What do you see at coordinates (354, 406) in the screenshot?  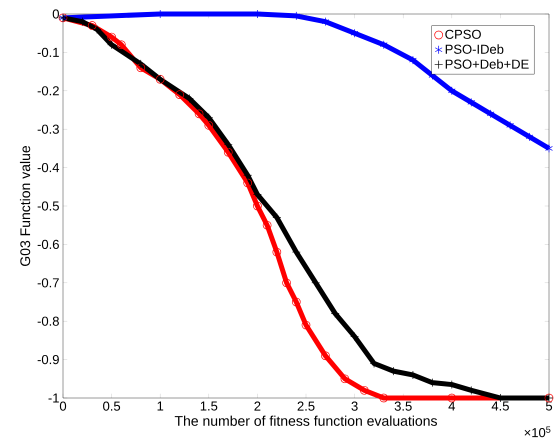 I see `x-tick-label: 3` at bounding box center [354, 406].